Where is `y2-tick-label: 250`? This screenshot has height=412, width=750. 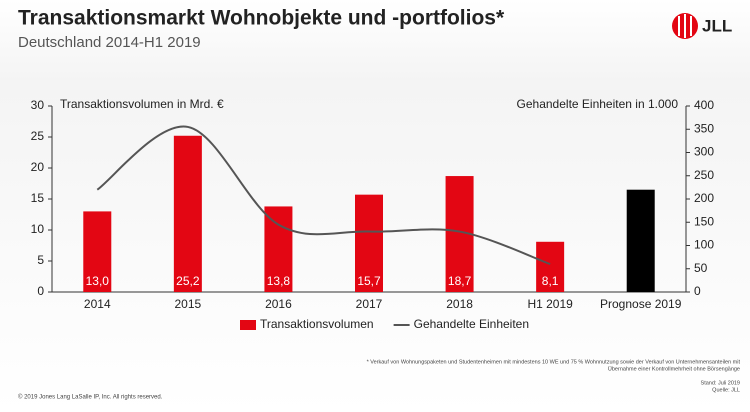
y2-tick-label: 250 is located at coordinates (704, 175).